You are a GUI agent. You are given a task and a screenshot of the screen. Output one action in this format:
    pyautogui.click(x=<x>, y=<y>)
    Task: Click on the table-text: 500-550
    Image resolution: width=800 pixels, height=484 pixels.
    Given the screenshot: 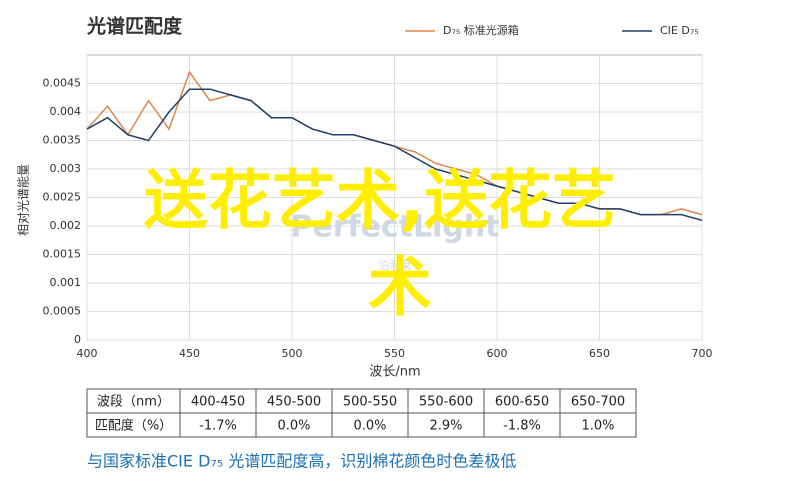 What is the action you would take?
    pyautogui.click(x=370, y=402)
    